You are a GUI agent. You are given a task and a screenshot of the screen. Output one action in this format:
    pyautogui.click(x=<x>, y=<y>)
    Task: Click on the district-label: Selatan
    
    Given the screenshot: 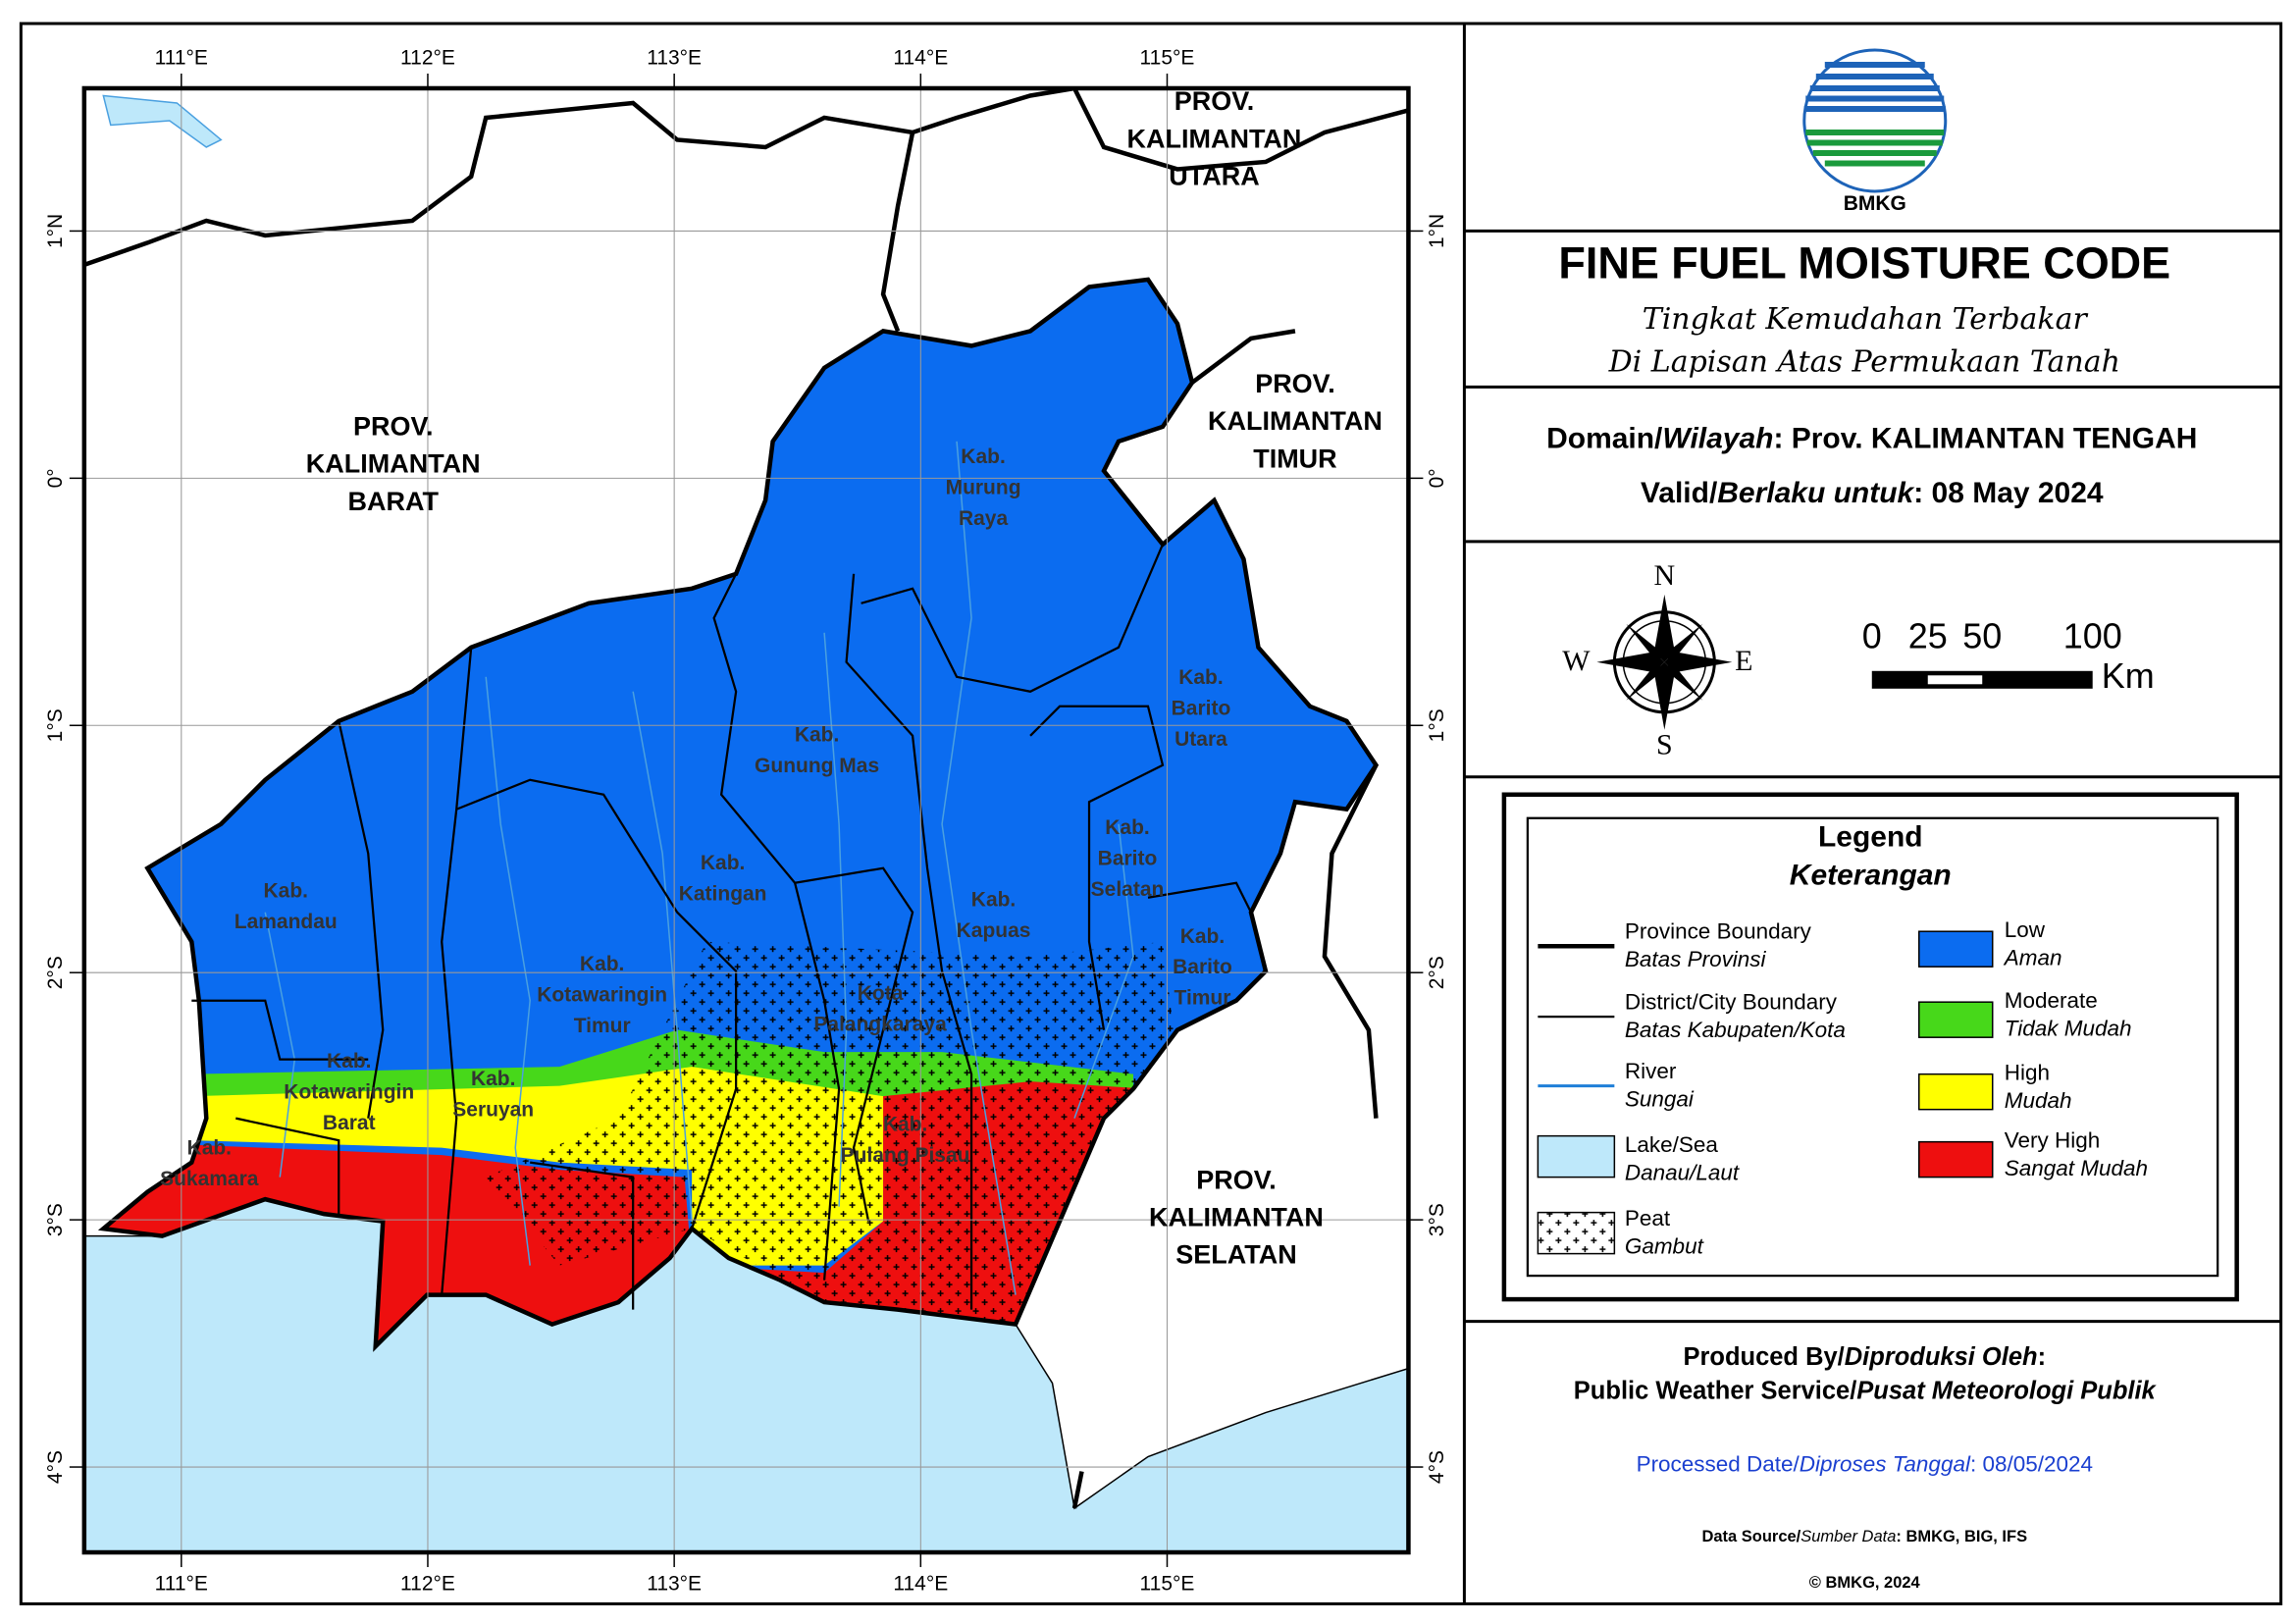 What is the action you would take?
    pyautogui.click(x=1128, y=889)
    